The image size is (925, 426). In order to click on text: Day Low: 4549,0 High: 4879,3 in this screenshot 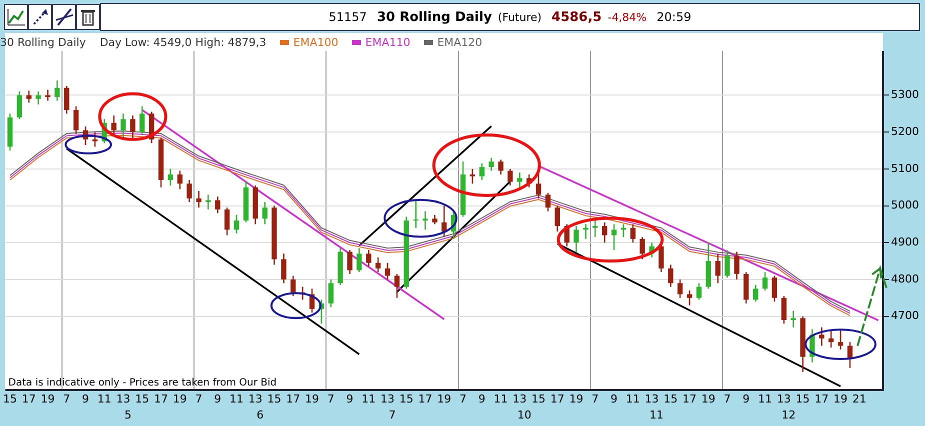, I will do `click(183, 42)`.